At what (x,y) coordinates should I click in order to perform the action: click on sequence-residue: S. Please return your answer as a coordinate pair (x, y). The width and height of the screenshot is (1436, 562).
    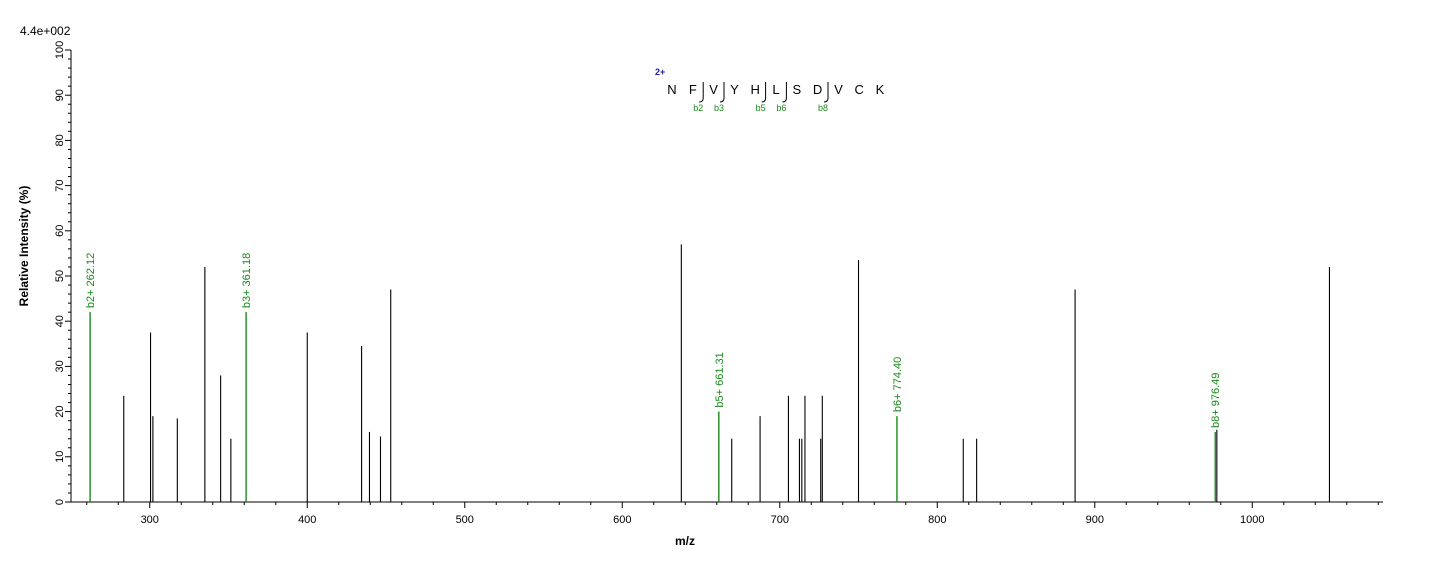
    Looking at the image, I should click on (796, 89).